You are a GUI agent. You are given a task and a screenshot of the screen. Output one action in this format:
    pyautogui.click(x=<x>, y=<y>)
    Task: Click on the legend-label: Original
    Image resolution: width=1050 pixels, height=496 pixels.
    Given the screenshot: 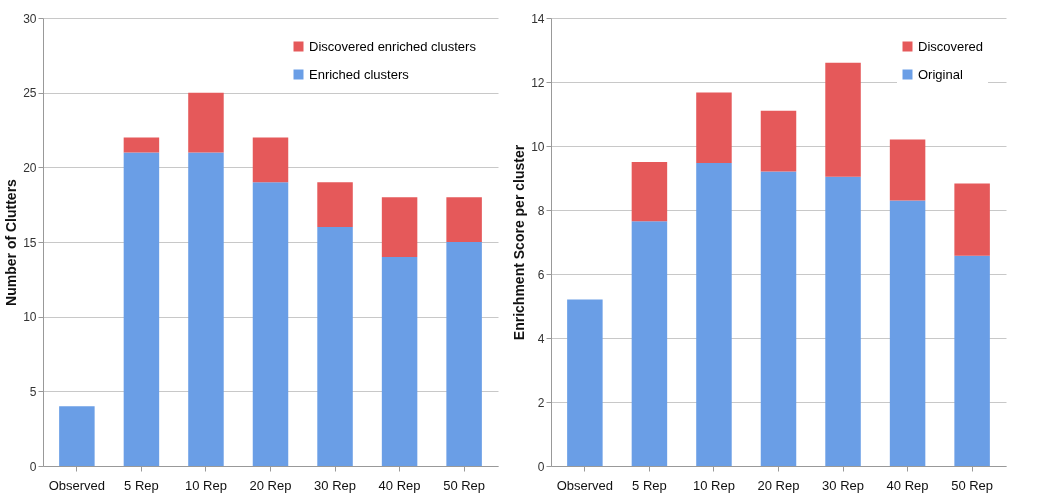 What is the action you would take?
    pyautogui.click(x=940, y=74)
    